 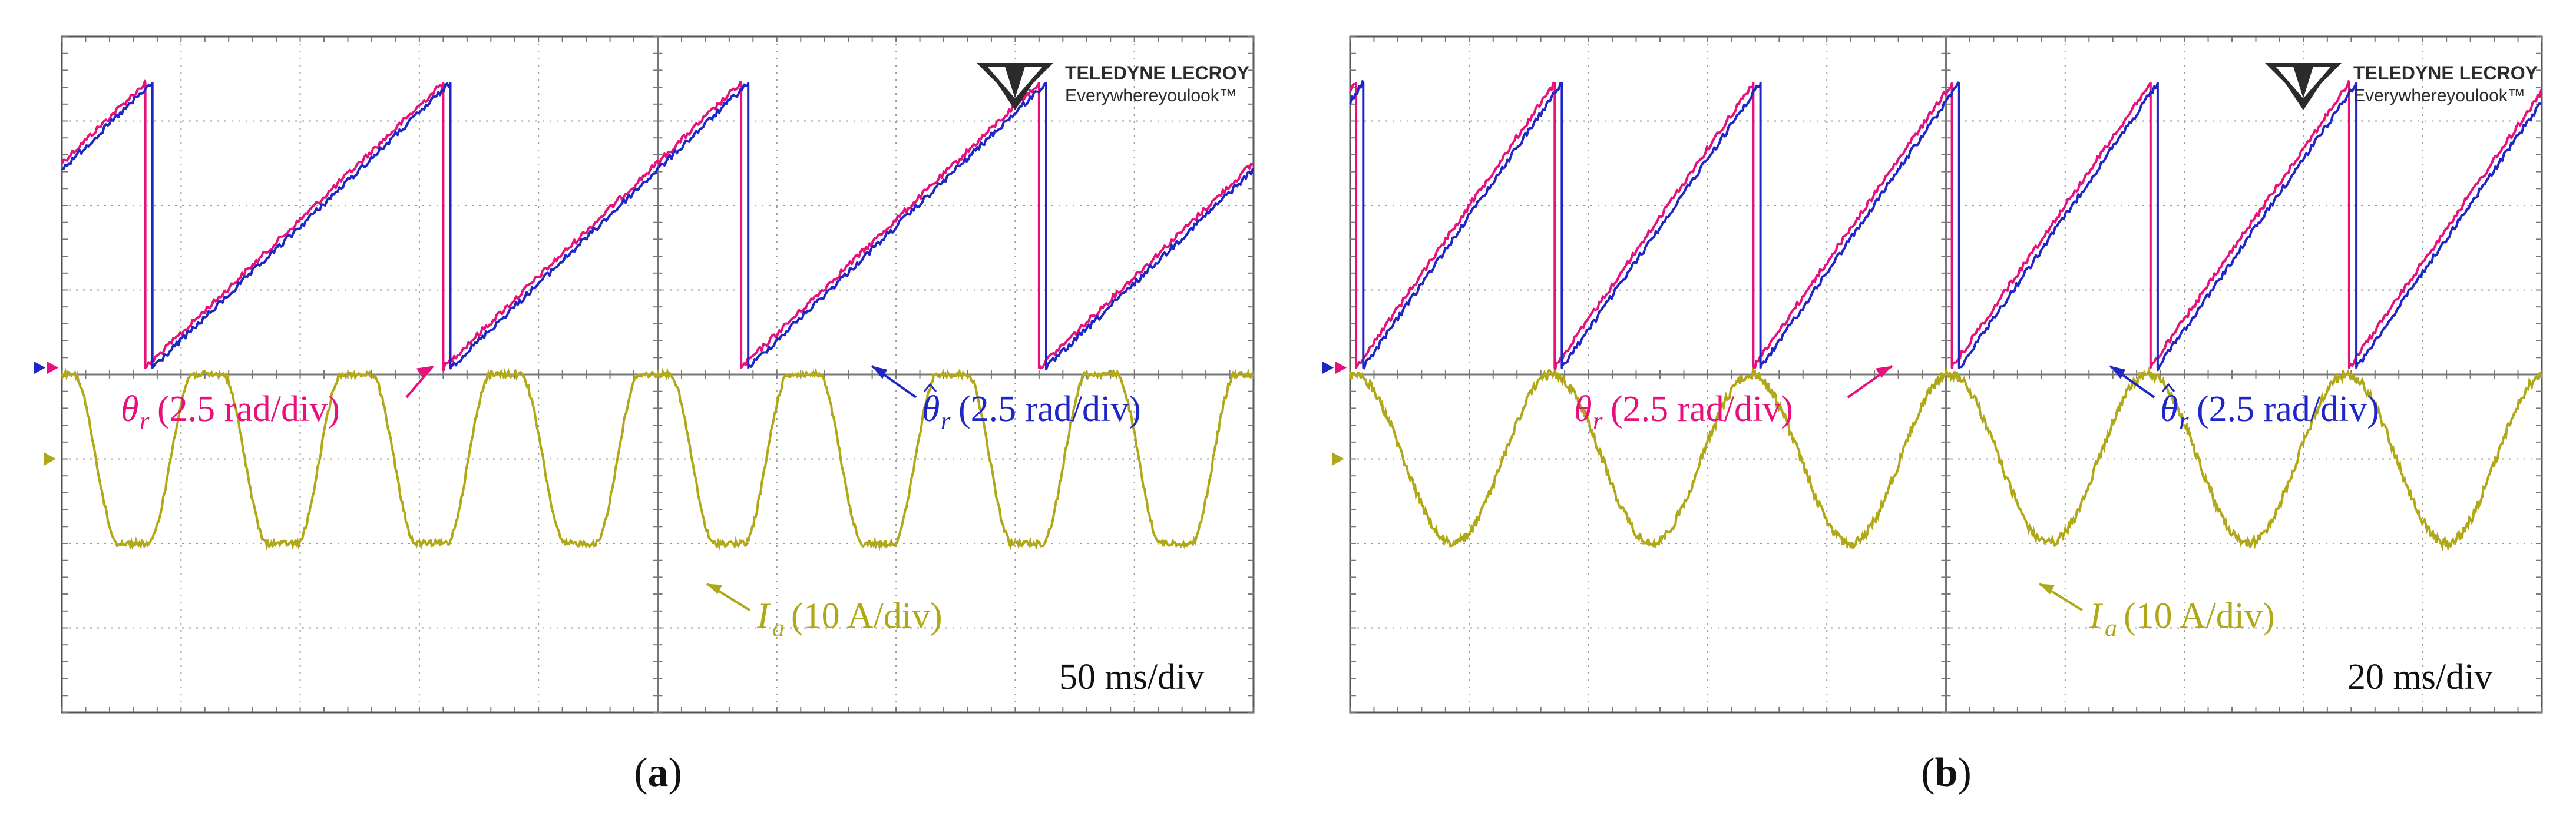 I want to click on time-base-label: 50 ms/div, so click(x=1131, y=677).